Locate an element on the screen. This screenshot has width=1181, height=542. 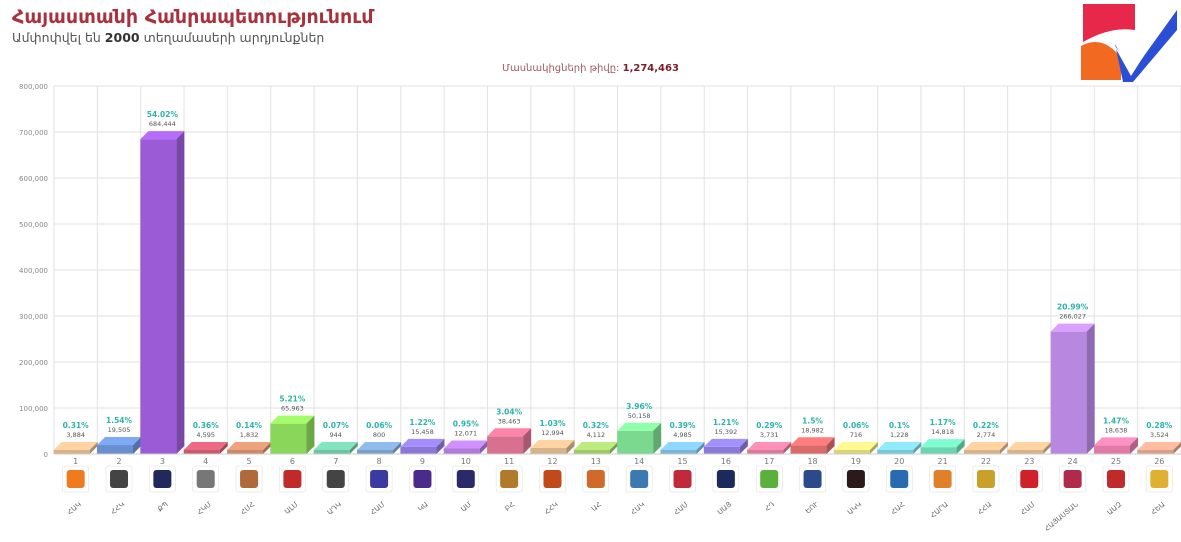
value-label: 12,994 is located at coordinates (552, 433).